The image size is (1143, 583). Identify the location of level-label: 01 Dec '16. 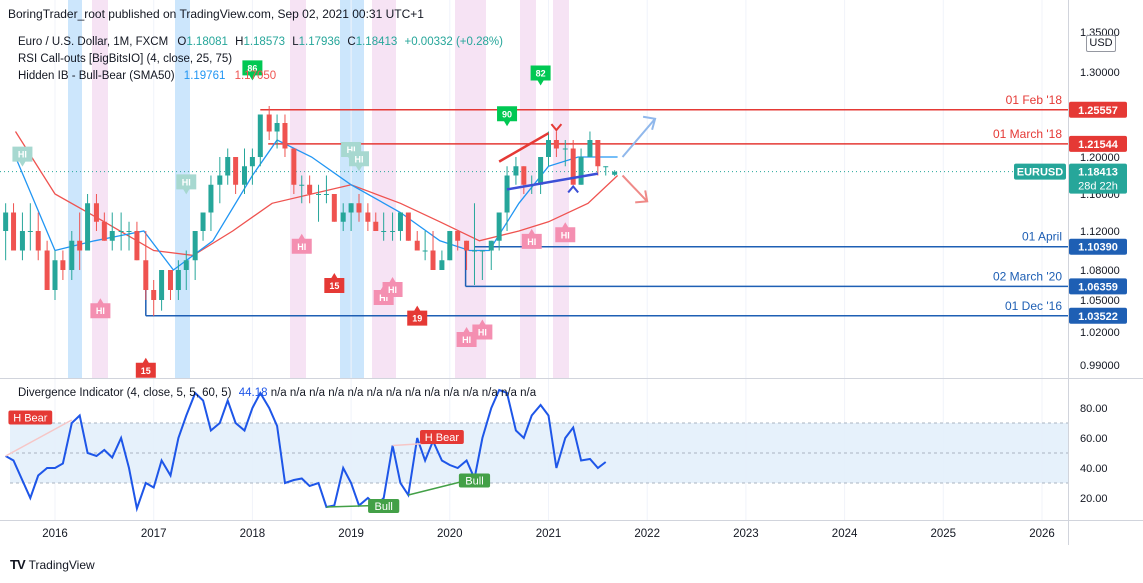
(1033, 306).